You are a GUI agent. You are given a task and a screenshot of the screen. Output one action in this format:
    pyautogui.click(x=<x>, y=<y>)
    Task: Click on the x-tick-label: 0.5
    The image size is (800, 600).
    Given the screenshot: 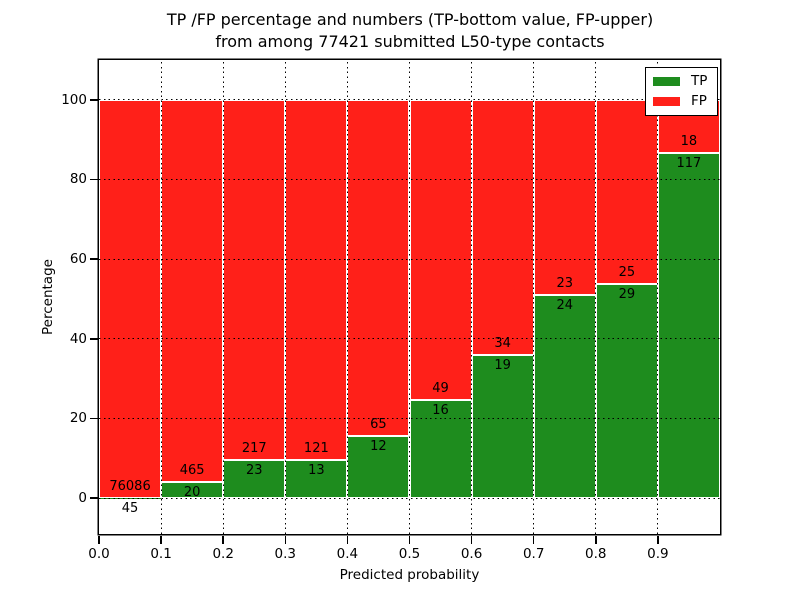 What is the action you would take?
    pyautogui.click(x=409, y=554)
    